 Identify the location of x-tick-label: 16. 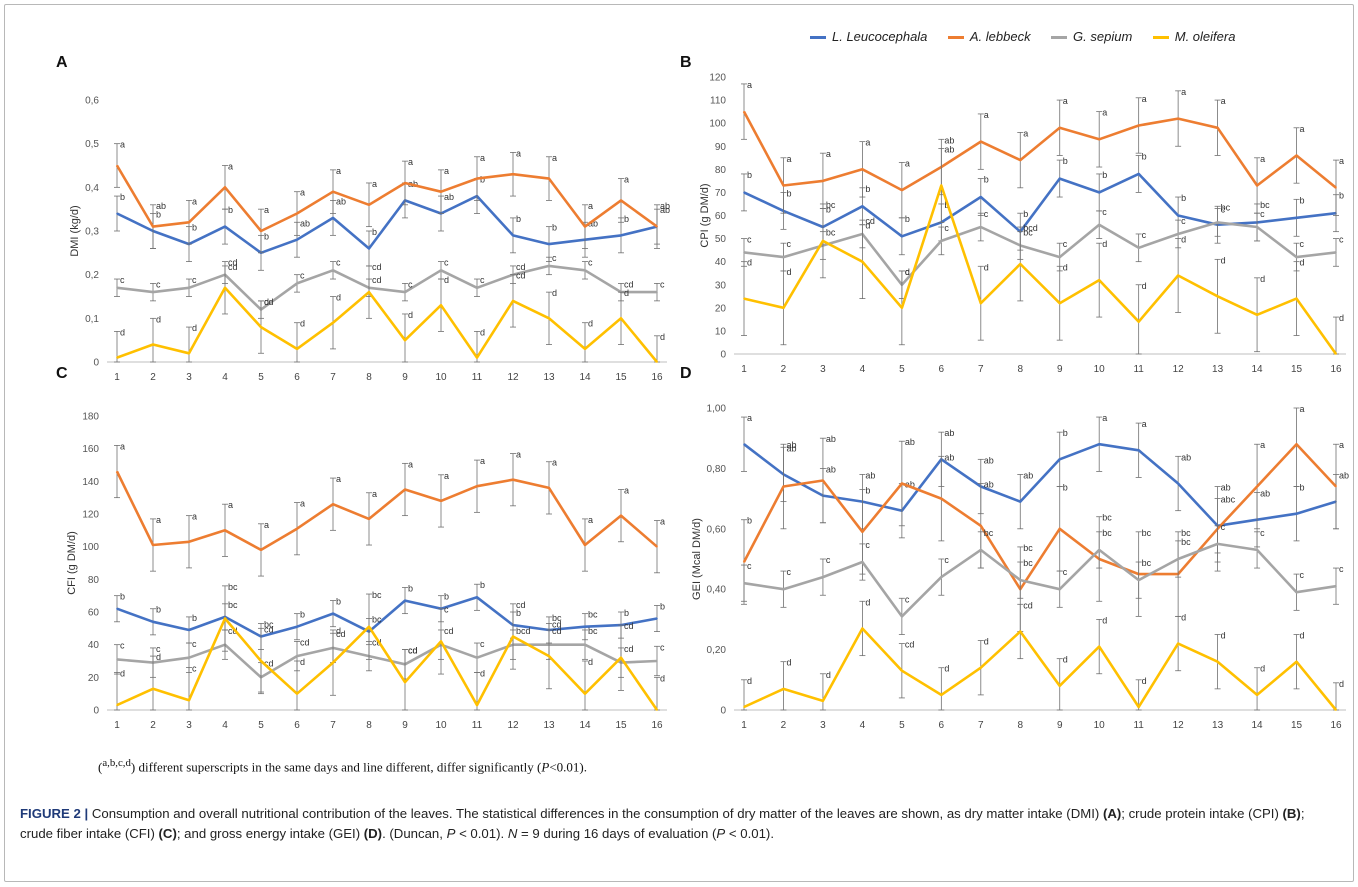
(1336, 725).